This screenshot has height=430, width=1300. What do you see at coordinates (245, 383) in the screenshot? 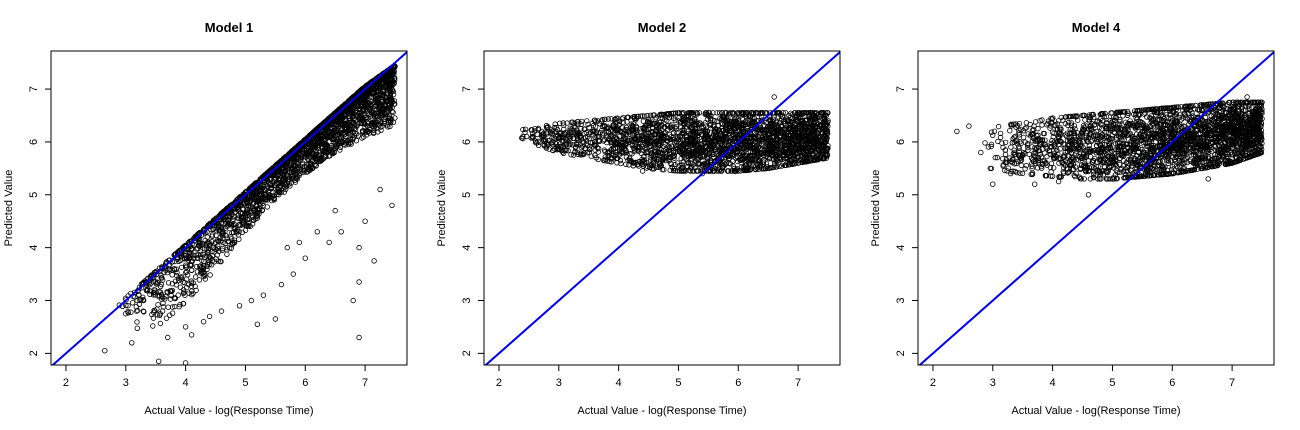
I see `x-tick-label: 5` at bounding box center [245, 383].